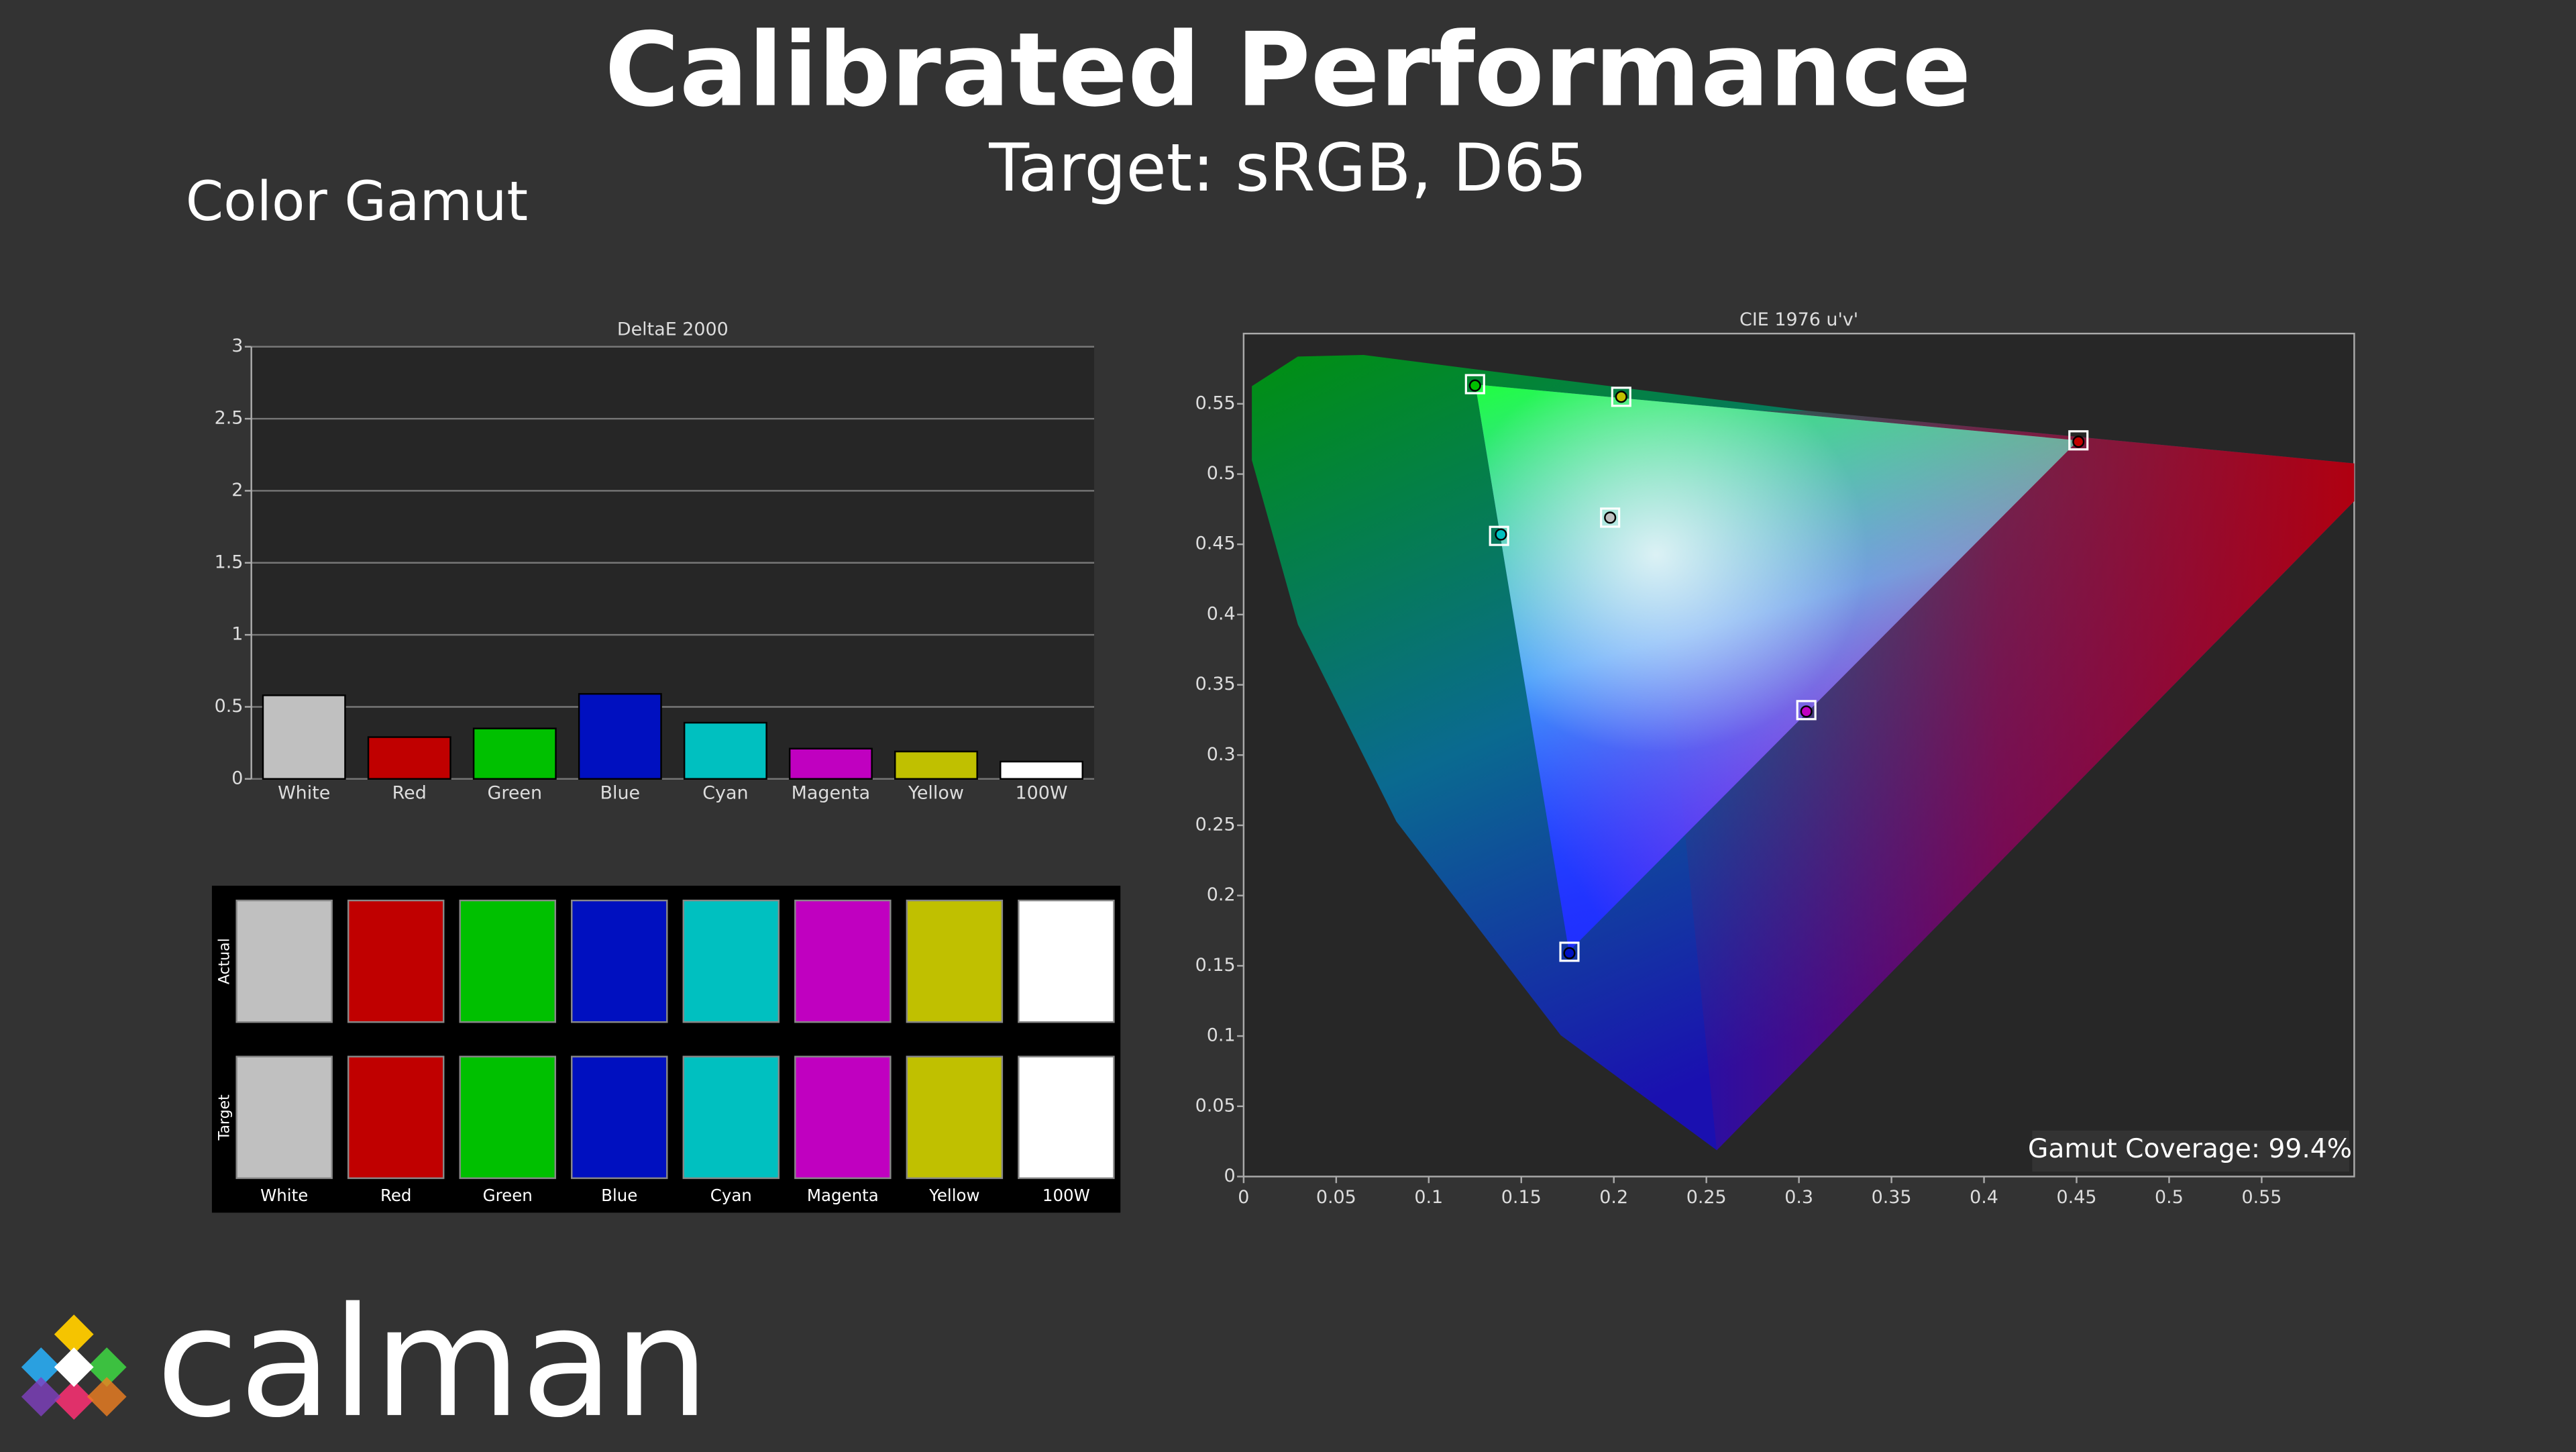 This screenshot has height=1452, width=2576. What do you see at coordinates (1215, 1106) in the screenshot?
I see `y-tick-label: 0.05` at bounding box center [1215, 1106].